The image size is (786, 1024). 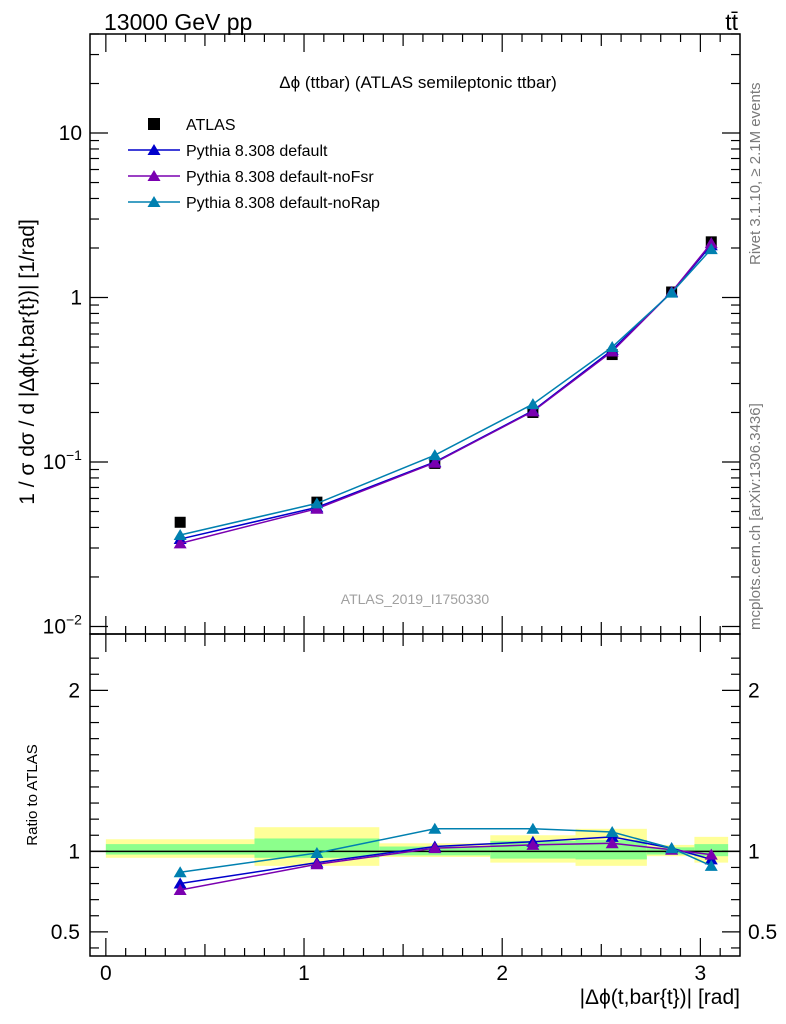 What do you see at coordinates (283, 203) in the screenshot?
I see `legend-label-noRap: Pythia 8.308 default-noRap` at bounding box center [283, 203].